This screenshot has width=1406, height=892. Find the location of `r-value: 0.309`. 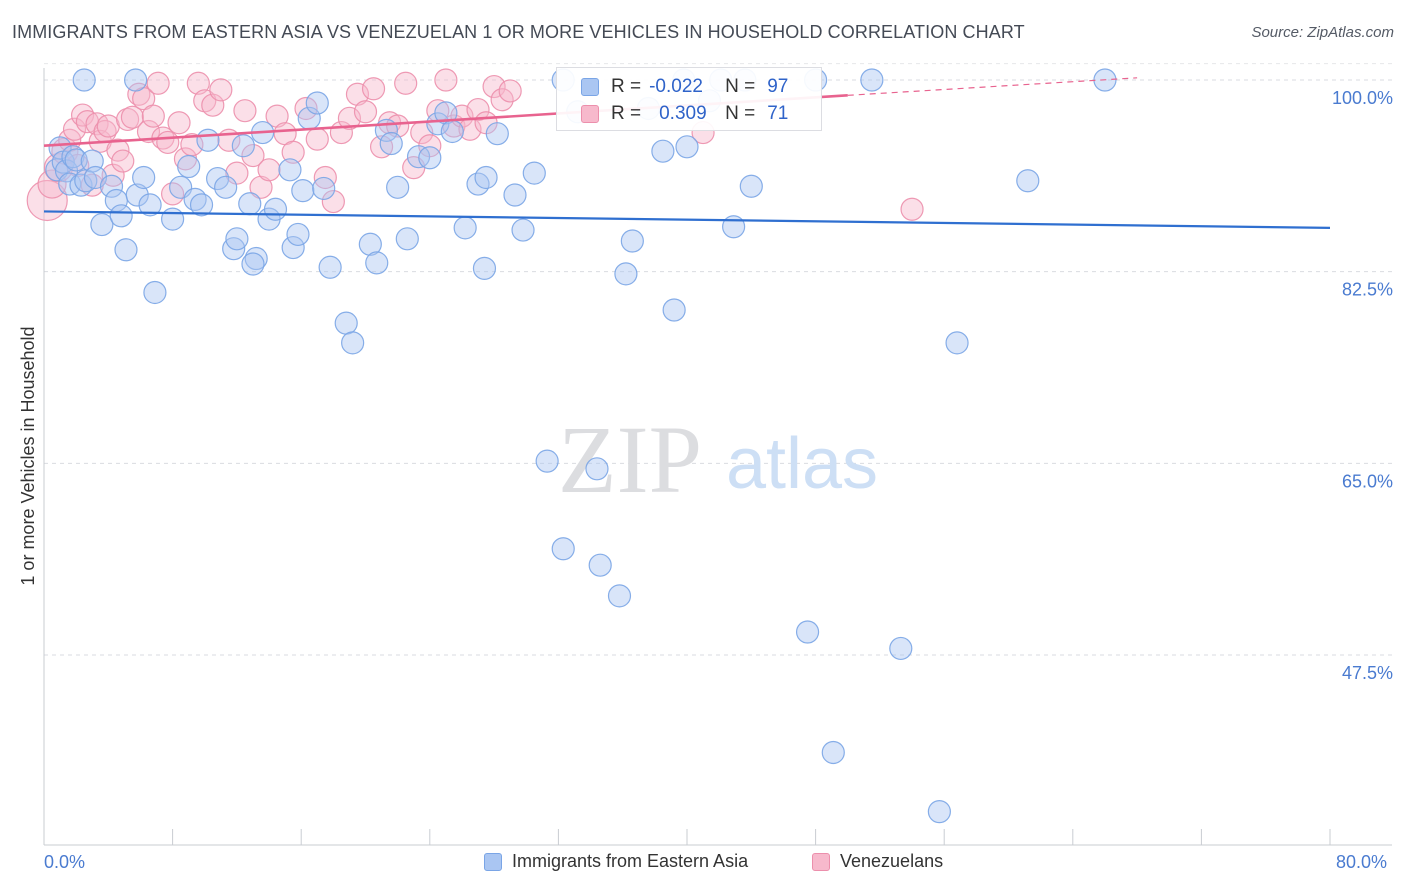

r-value: 0.309 is located at coordinates (683, 113).